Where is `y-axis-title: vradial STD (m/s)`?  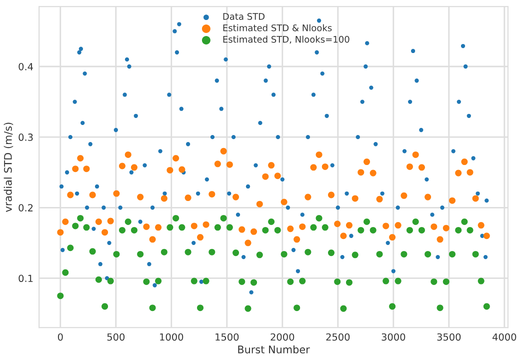 y-axis-title: vradial STD (m/s) is located at coordinates (9, 167).